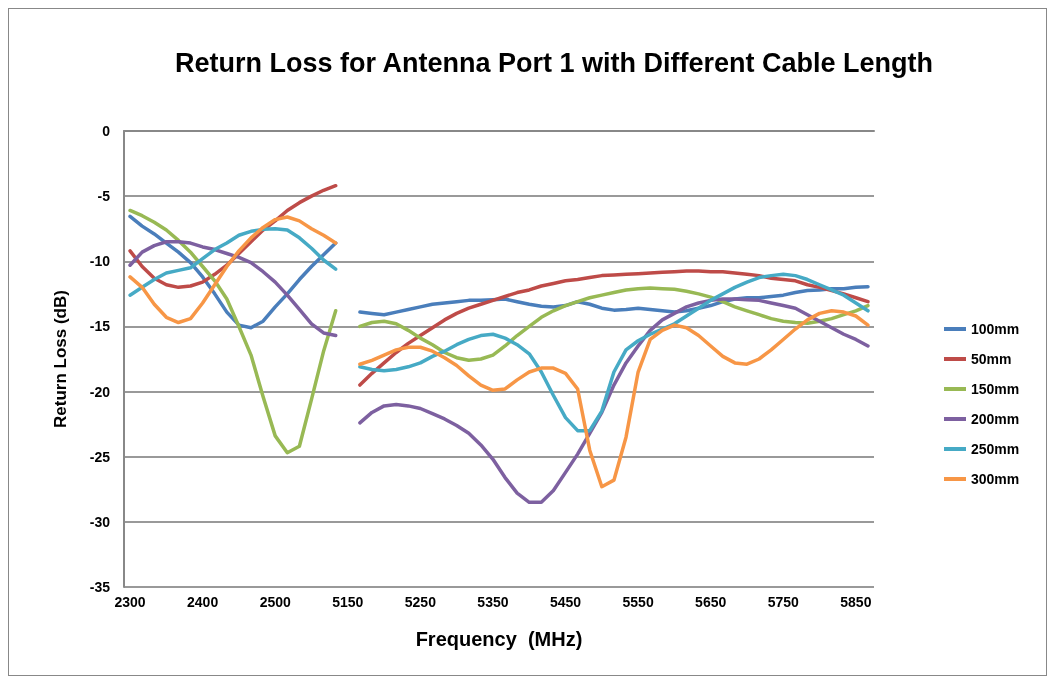 This screenshot has width=1055, height=684. I want to click on x-tick-label: 5650, so click(711, 602).